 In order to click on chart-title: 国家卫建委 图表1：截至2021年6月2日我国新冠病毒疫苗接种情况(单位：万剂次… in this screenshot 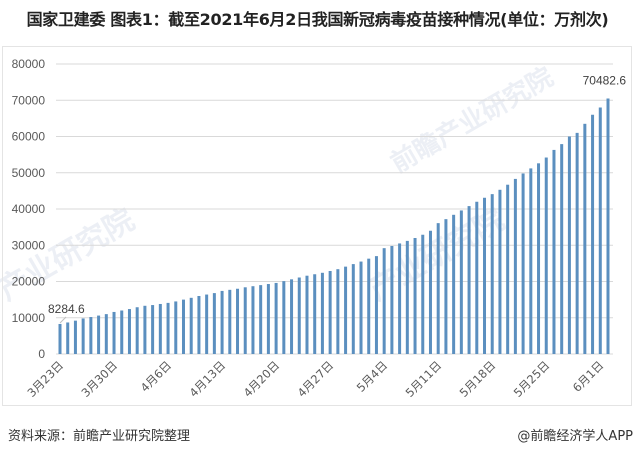, I will do `click(317, 19)`.